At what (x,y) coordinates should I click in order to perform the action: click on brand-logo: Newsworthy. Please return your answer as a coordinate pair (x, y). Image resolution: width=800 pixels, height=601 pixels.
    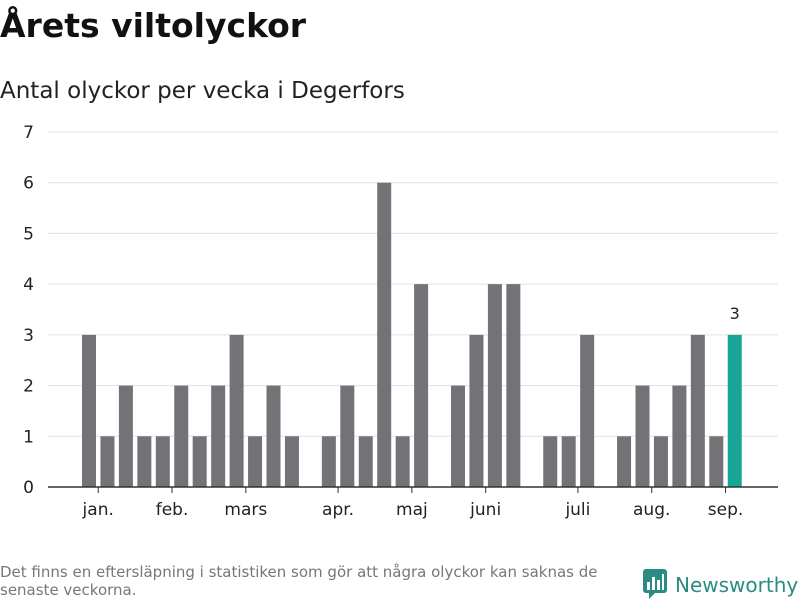
    Looking at the image, I should click on (720, 585).